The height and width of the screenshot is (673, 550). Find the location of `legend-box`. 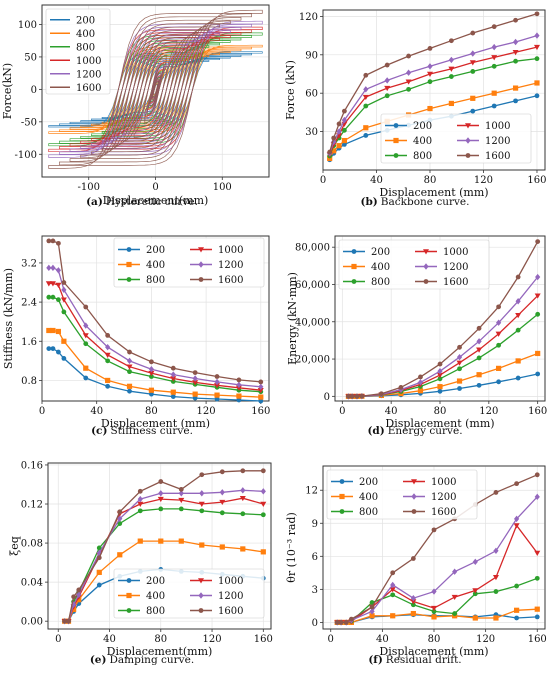

legend-box is located at coordinates (402, 494).